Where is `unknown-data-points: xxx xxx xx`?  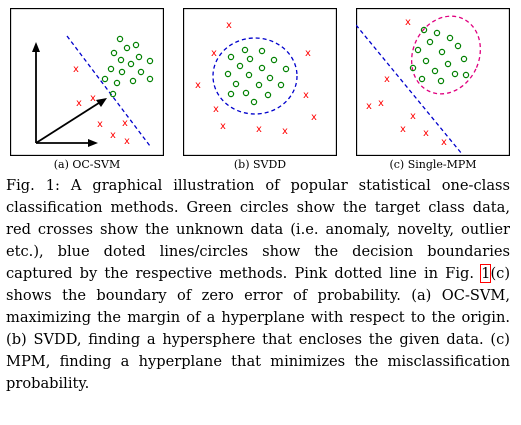 unknown-data-points: xxx xxx xx is located at coordinates (406, 82).